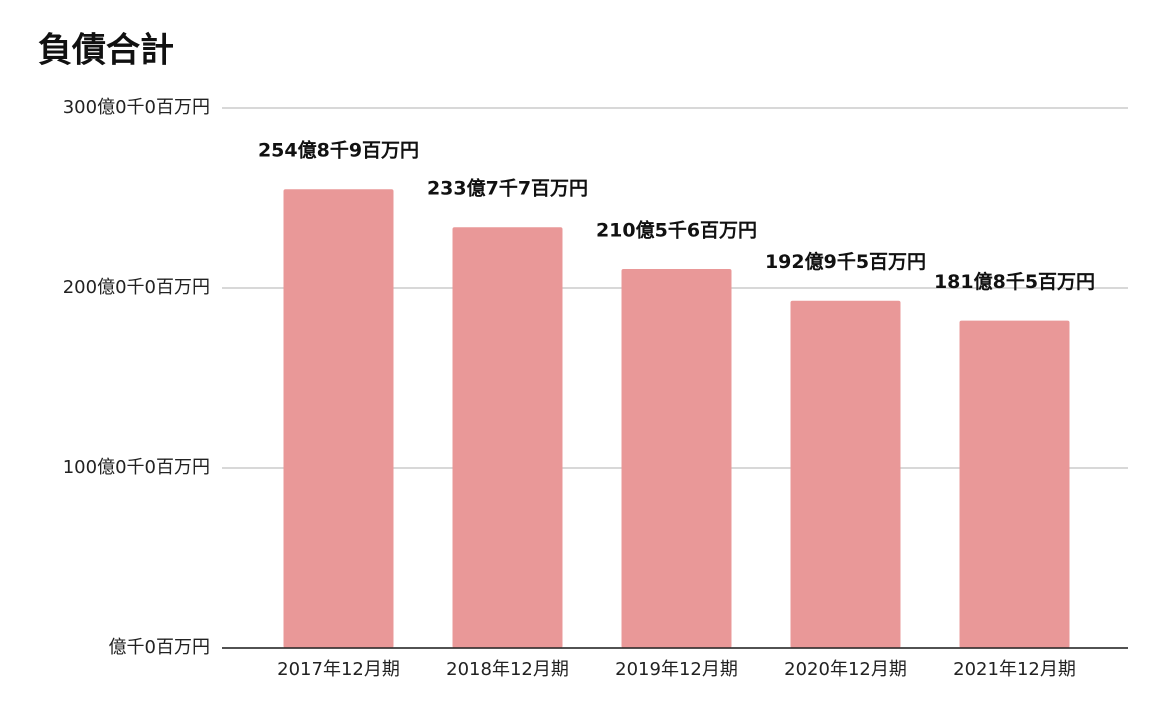 The height and width of the screenshot is (720, 1164). I want to click on value-label: 254億8千9百万円, so click(338, 150).